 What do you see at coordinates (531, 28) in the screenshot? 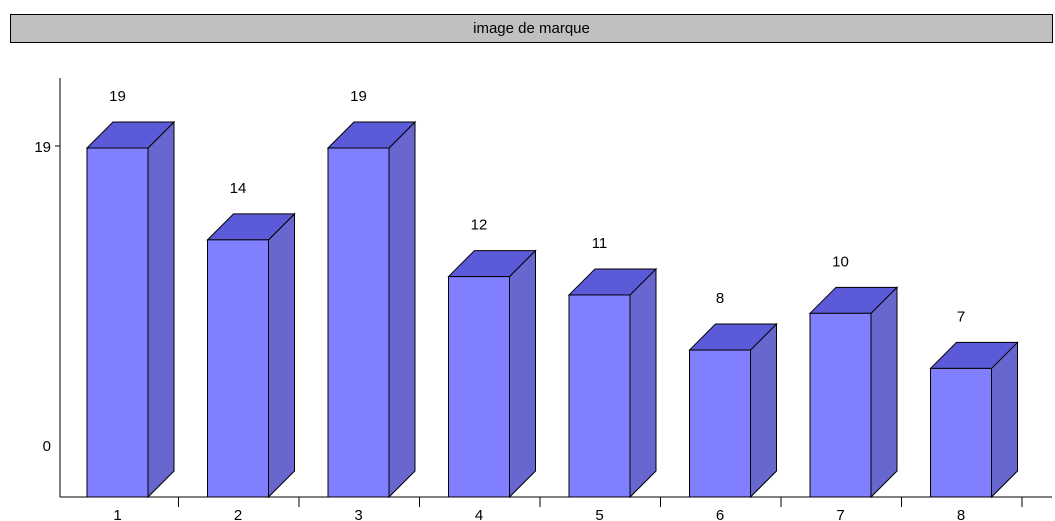
I see `chart-title: image de marque` at bounding box center [531, 28].